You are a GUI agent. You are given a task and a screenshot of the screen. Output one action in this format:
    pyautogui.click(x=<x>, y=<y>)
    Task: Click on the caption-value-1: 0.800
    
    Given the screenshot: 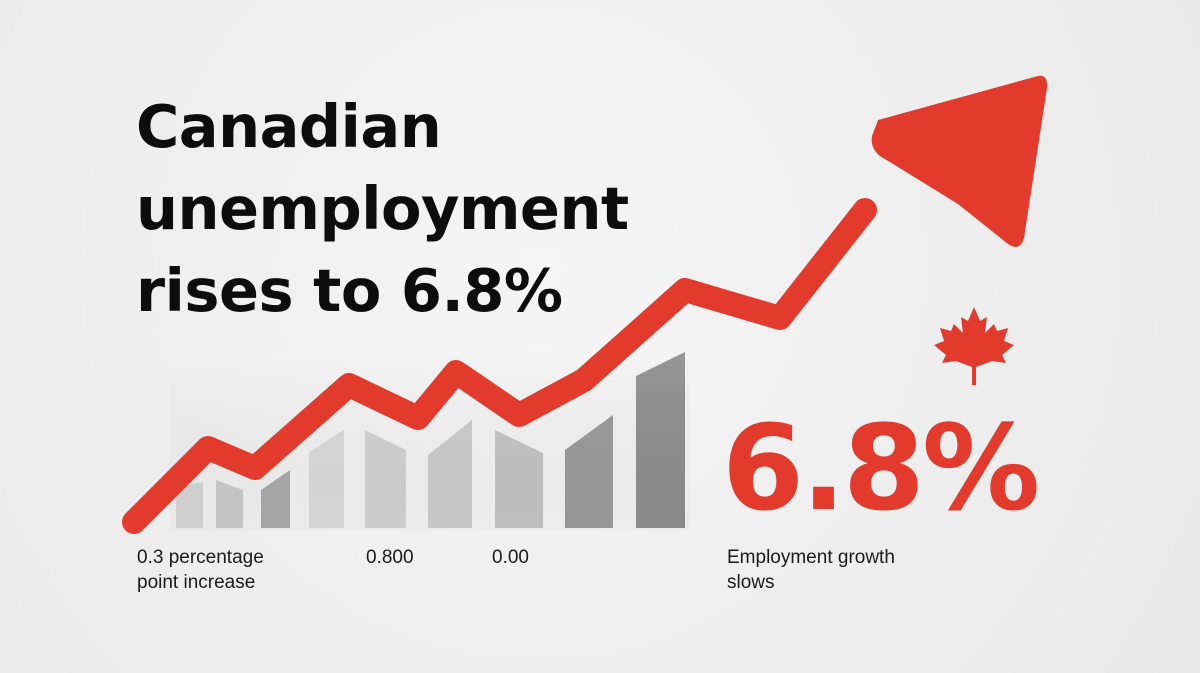 What is the action you would take?
    pyautogui.click(x=390, y=557)
    